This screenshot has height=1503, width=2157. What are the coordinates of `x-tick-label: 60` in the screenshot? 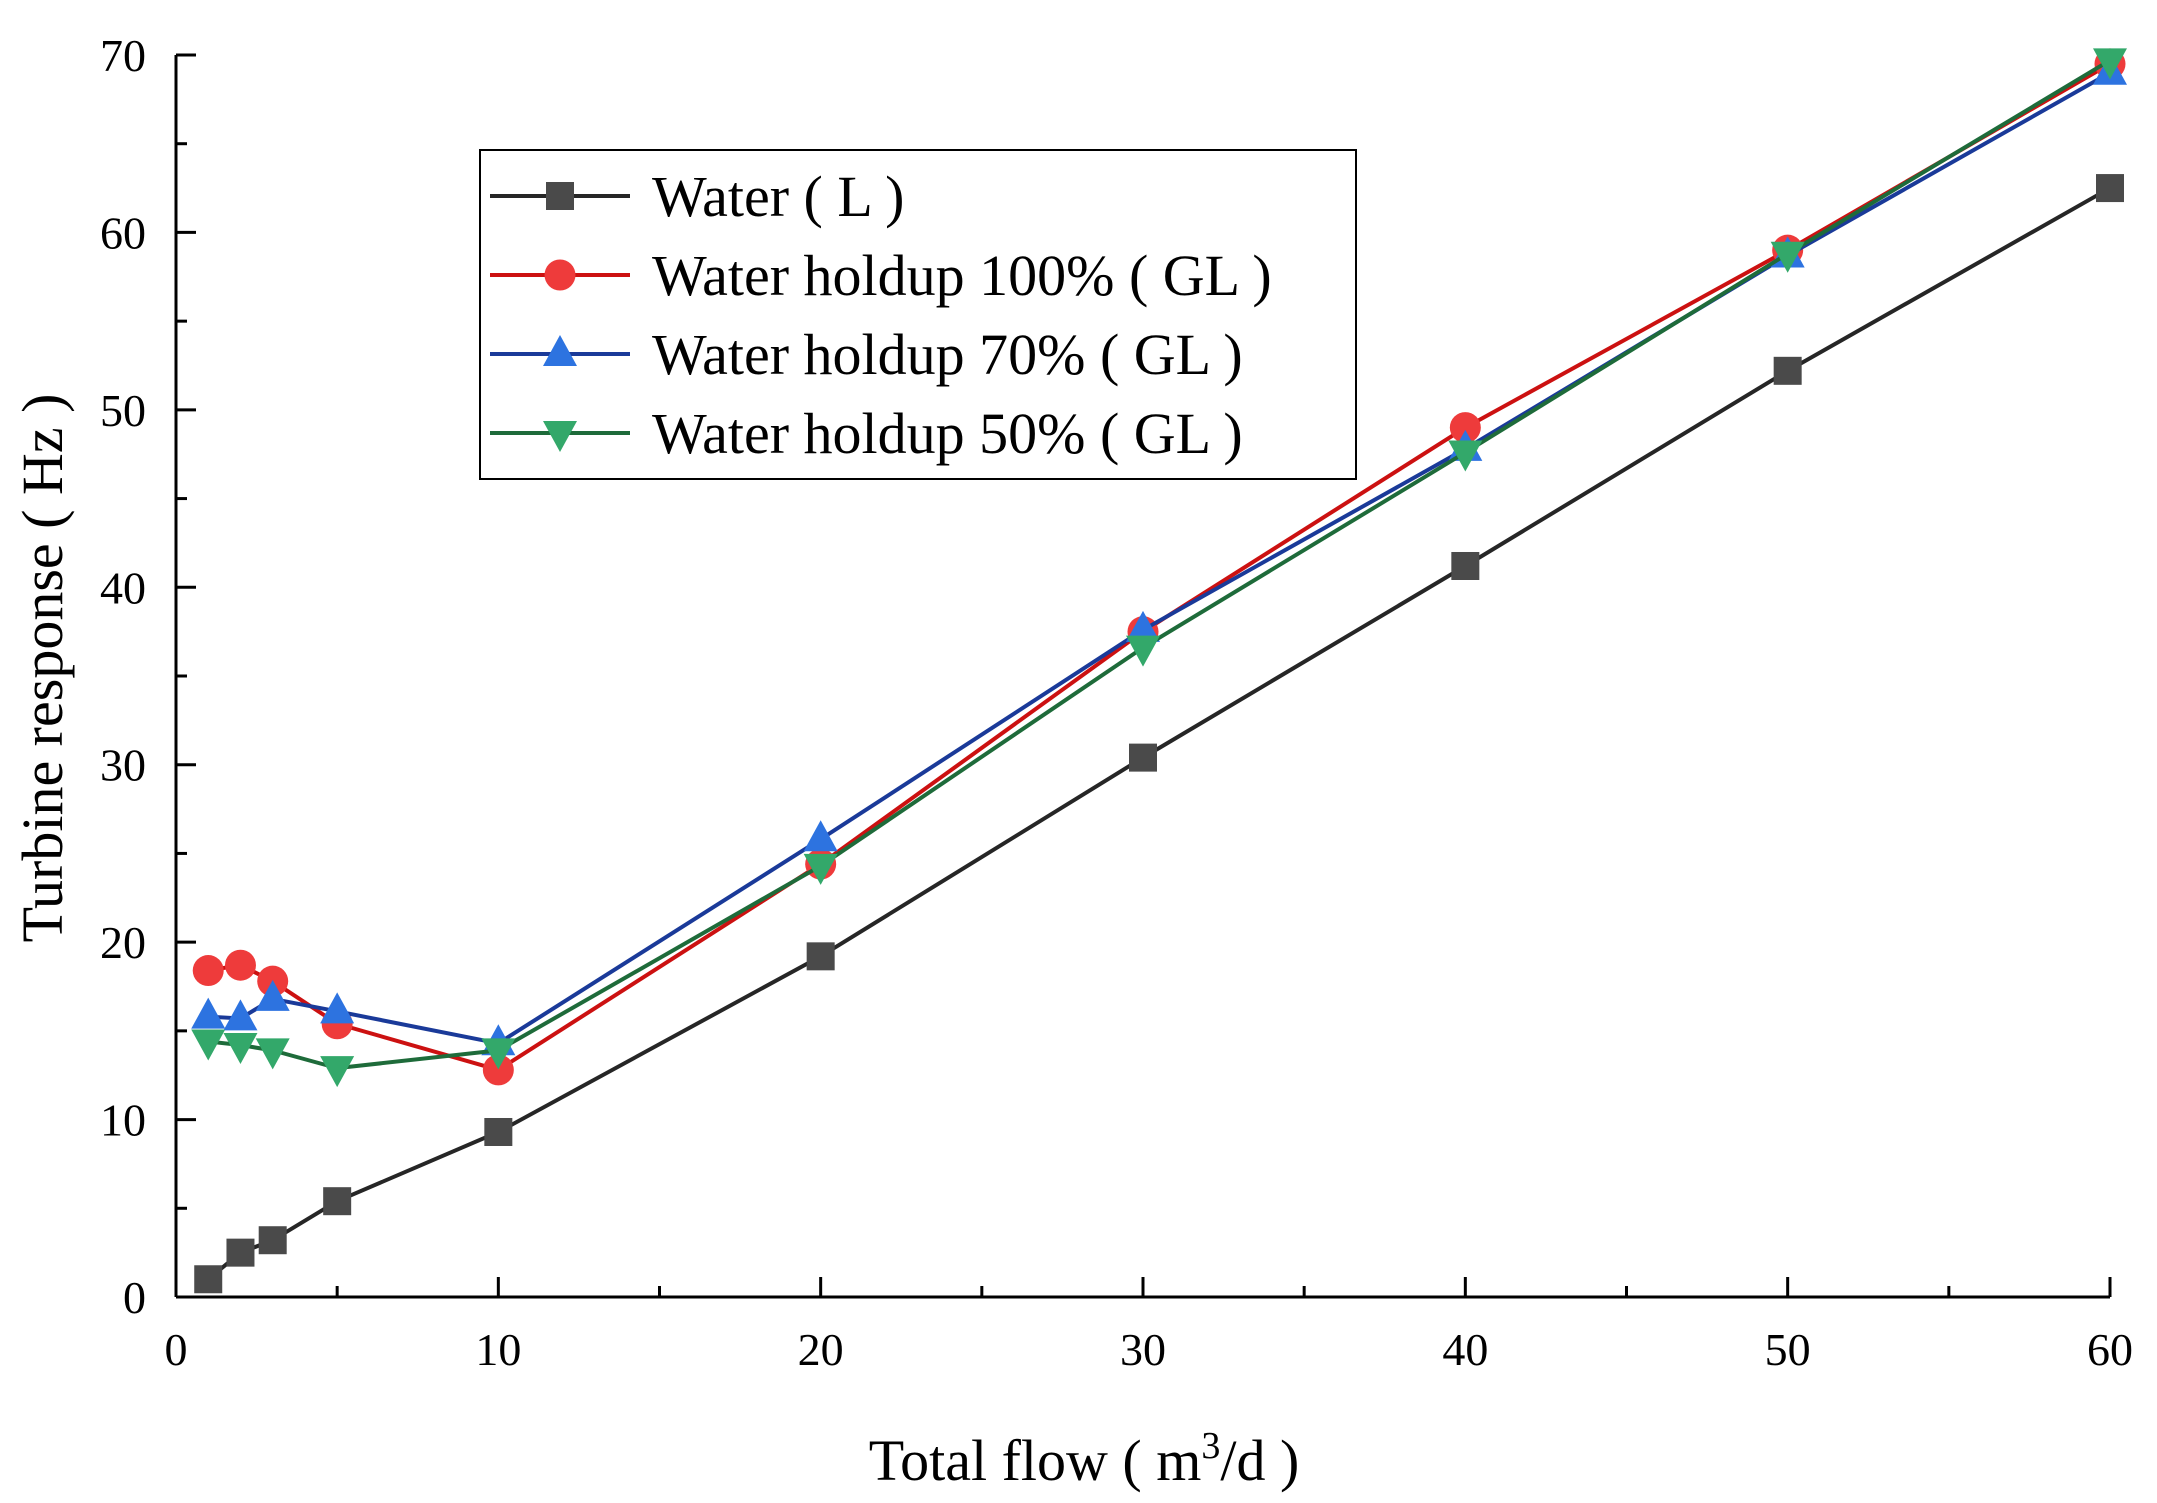 It's located at (2110, 1349).